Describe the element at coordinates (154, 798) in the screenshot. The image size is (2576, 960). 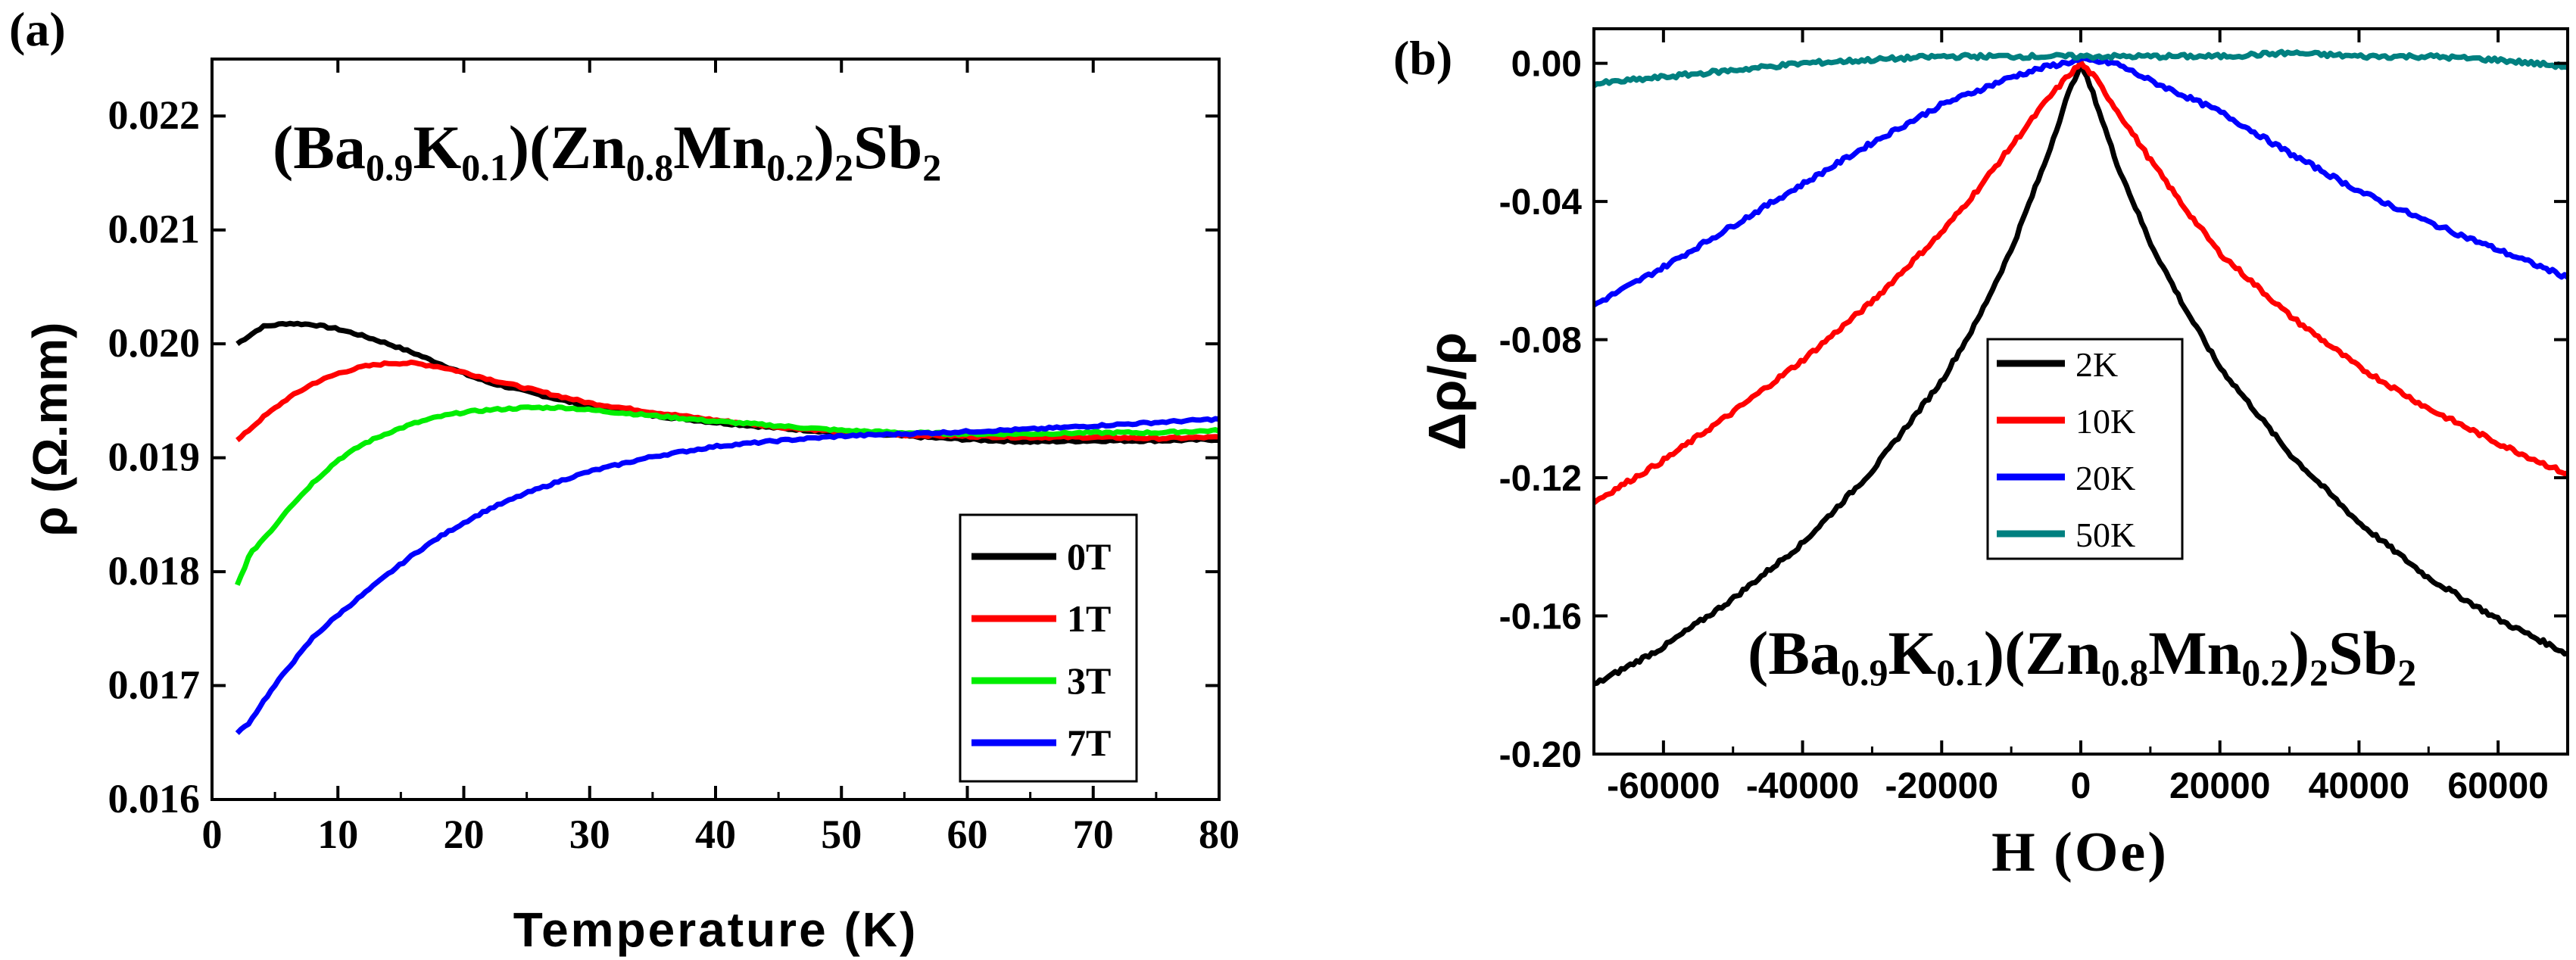
I see `y-tick-label: 0.016` at that location.